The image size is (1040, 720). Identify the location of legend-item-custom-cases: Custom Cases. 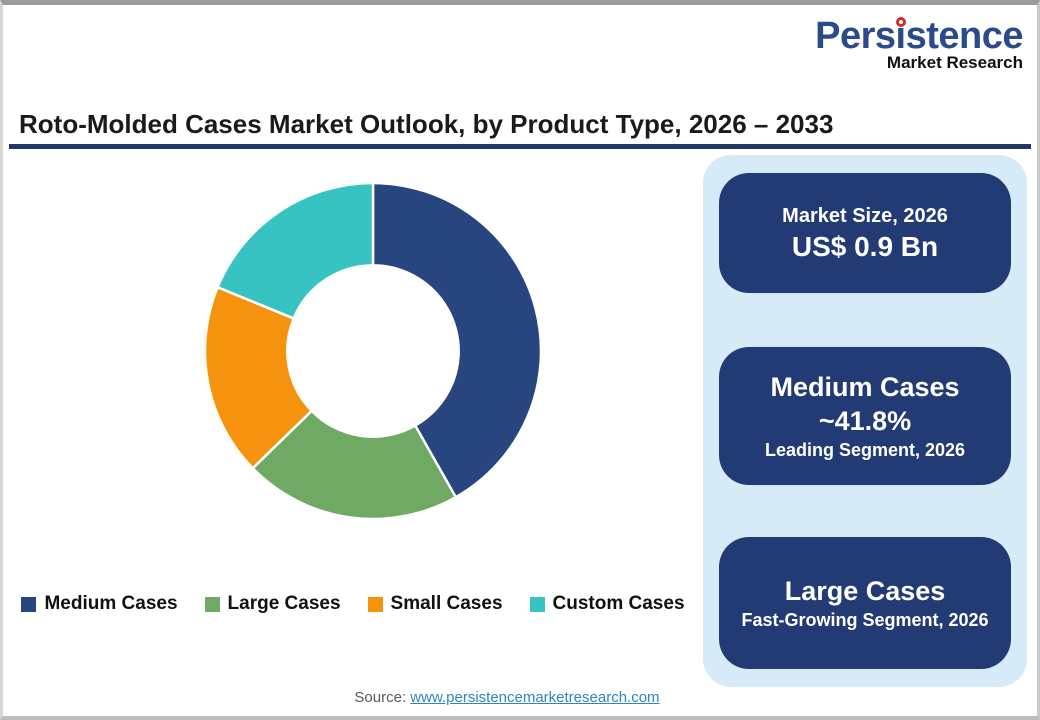
(607, 604).